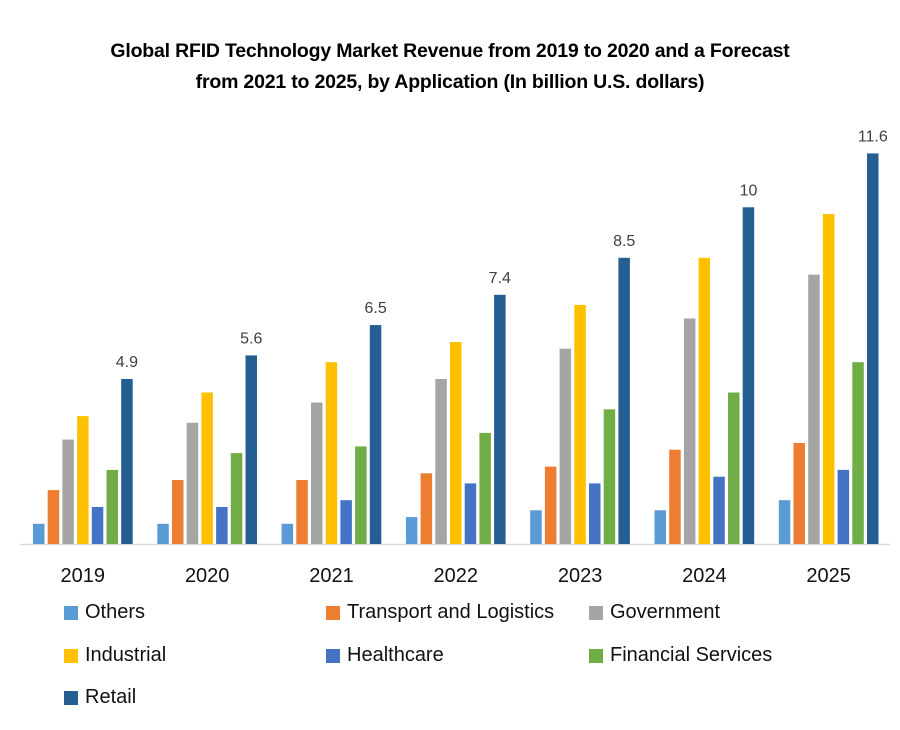 Image resolution: width=900 pixels, height=730 pixels. I want to click on bar-transport-and-logistics-2020, so click(178, 512).